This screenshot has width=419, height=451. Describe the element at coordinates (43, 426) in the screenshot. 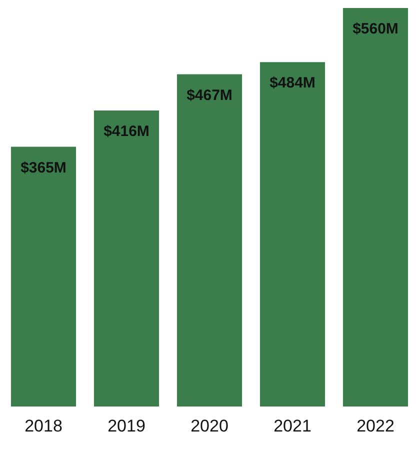

I see `x-tick-label: 2018` at that location.